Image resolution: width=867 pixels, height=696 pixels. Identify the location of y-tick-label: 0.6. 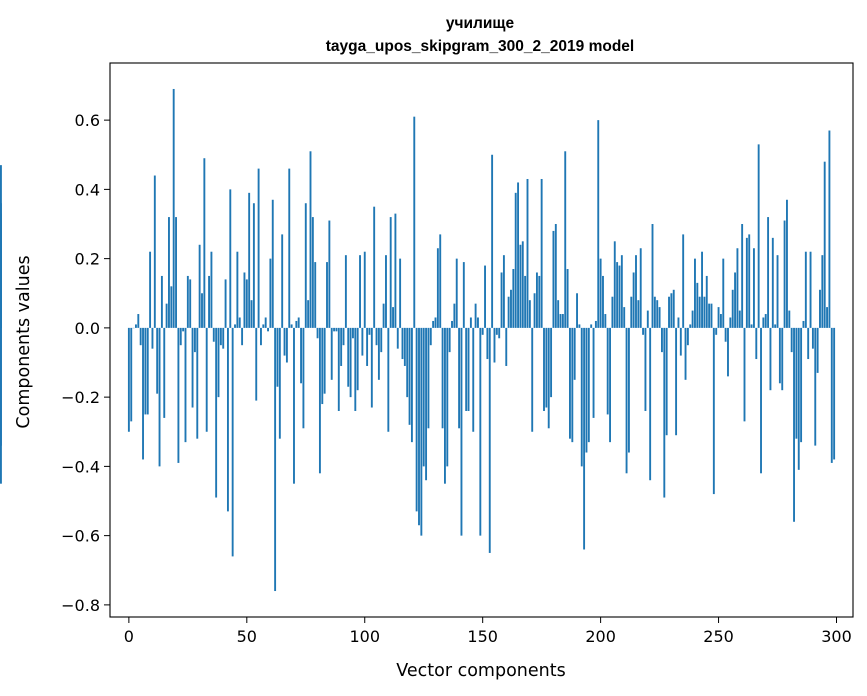
(87, 120).